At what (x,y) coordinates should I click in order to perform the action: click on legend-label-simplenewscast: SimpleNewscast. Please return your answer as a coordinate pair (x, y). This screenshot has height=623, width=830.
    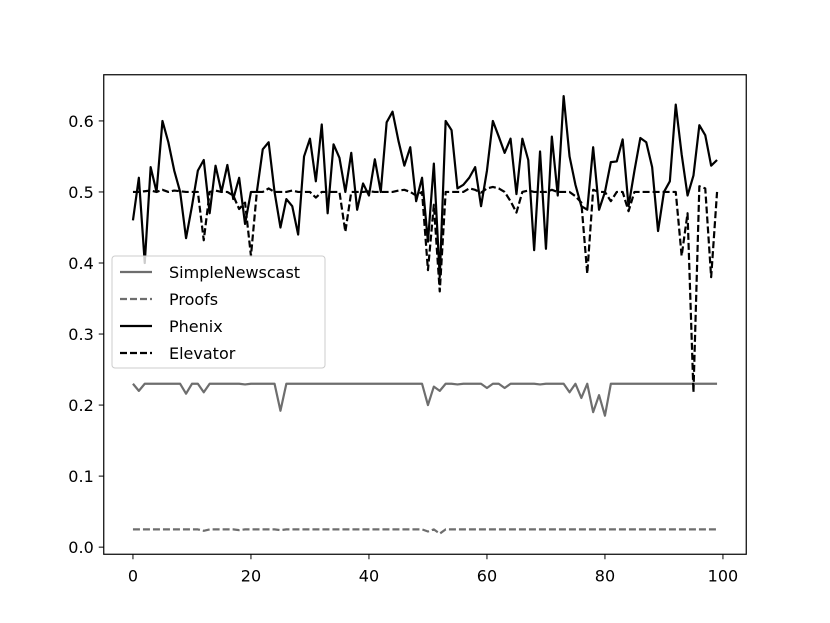
    Looking at the image, I should click on (234, 272).